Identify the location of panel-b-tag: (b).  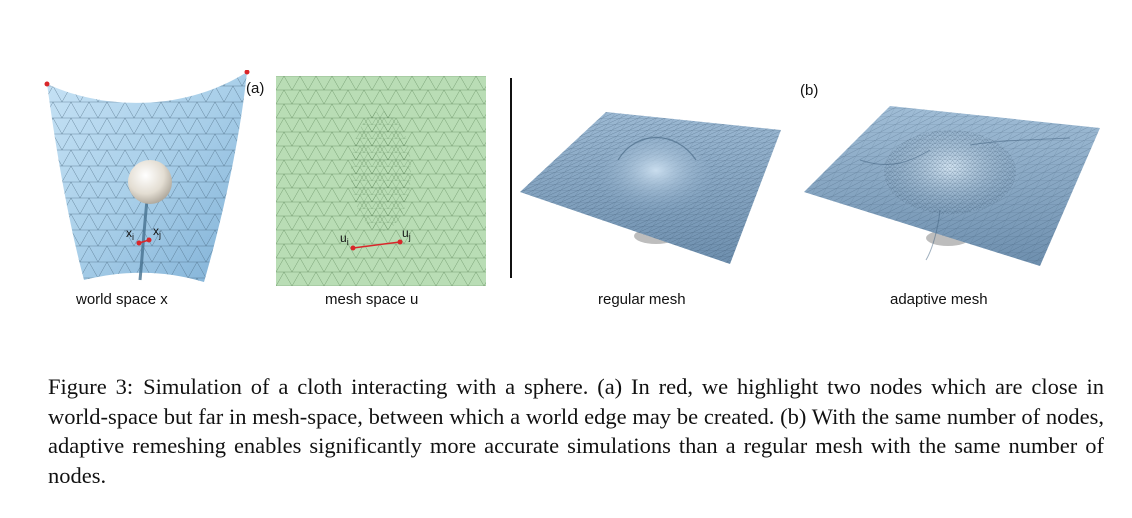
(809, 90).